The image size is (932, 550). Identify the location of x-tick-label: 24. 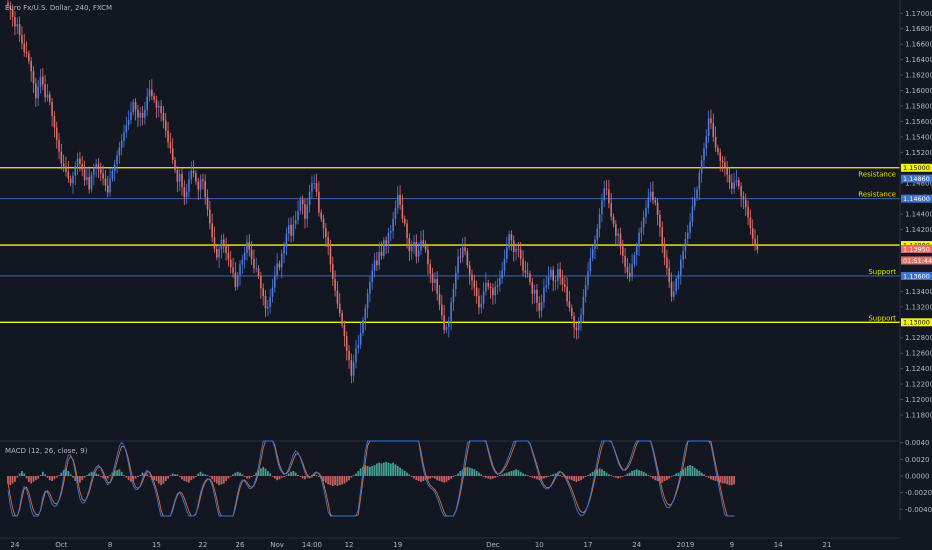
(636, 545).